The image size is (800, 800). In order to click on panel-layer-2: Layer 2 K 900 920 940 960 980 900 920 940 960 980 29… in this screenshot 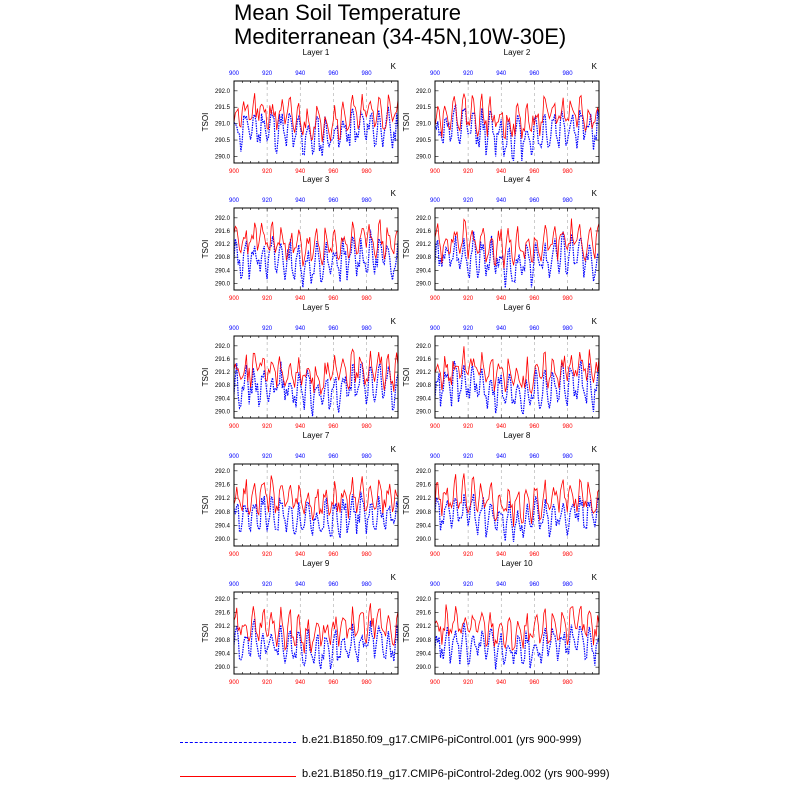, I will do `click(501, 111)`.